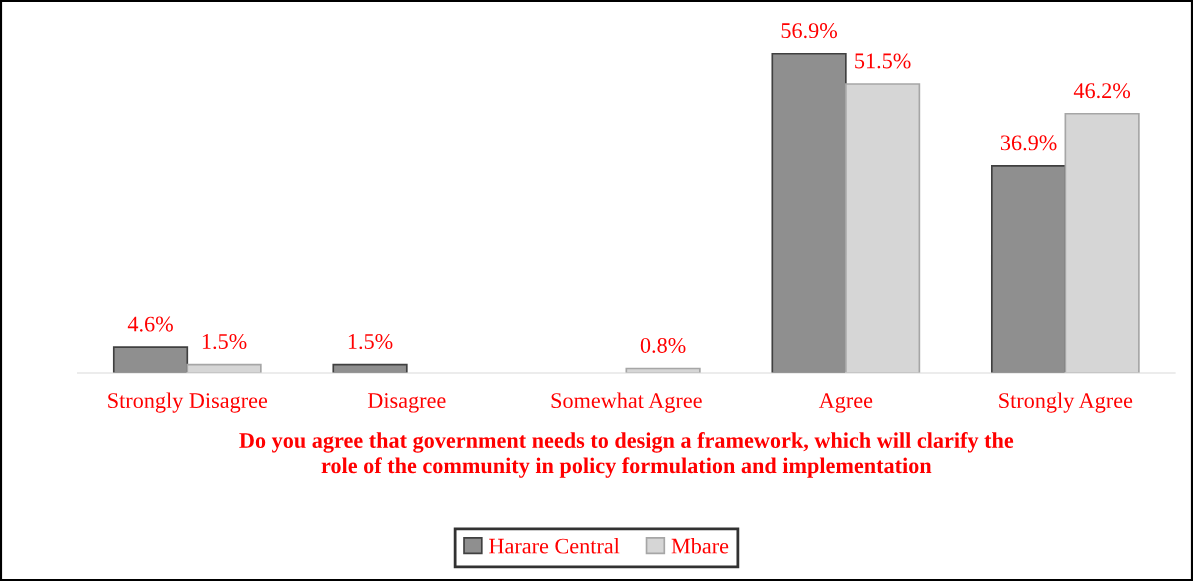 This screenshot has width=1193, height=581. Describe the element at coordinates (406, 403) in the screenshot. I see `x-tick-label: Disagree` at that location.